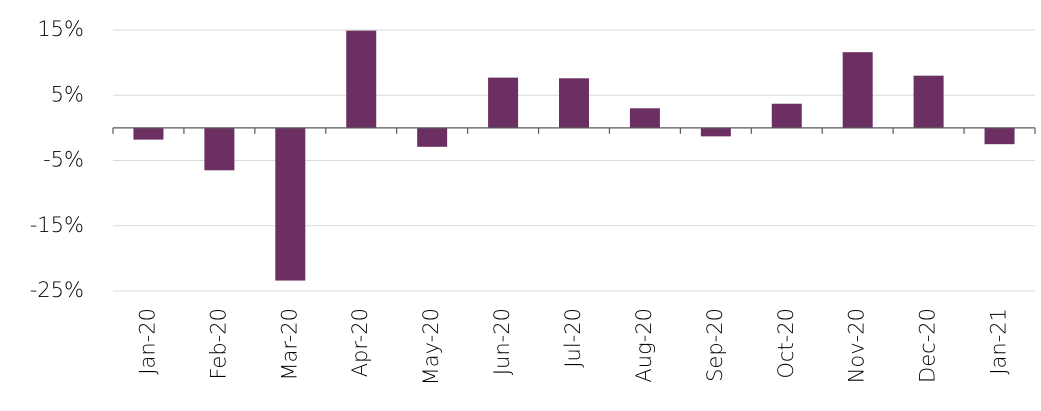  What do you see at coordinates (715, 345) in the screenshot?
I see `x-tick-label: Sep-20` at bounding box center [715, 345].